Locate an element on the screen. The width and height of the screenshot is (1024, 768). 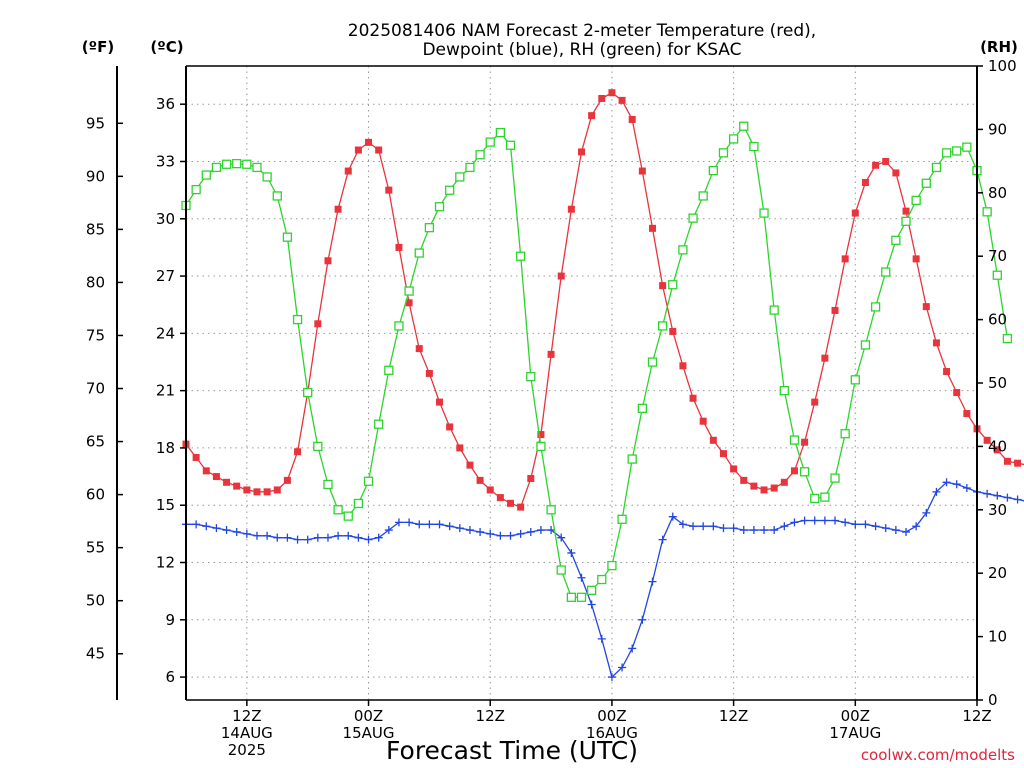
time-tick-label: 00Z is located at coordinates (368, 716).